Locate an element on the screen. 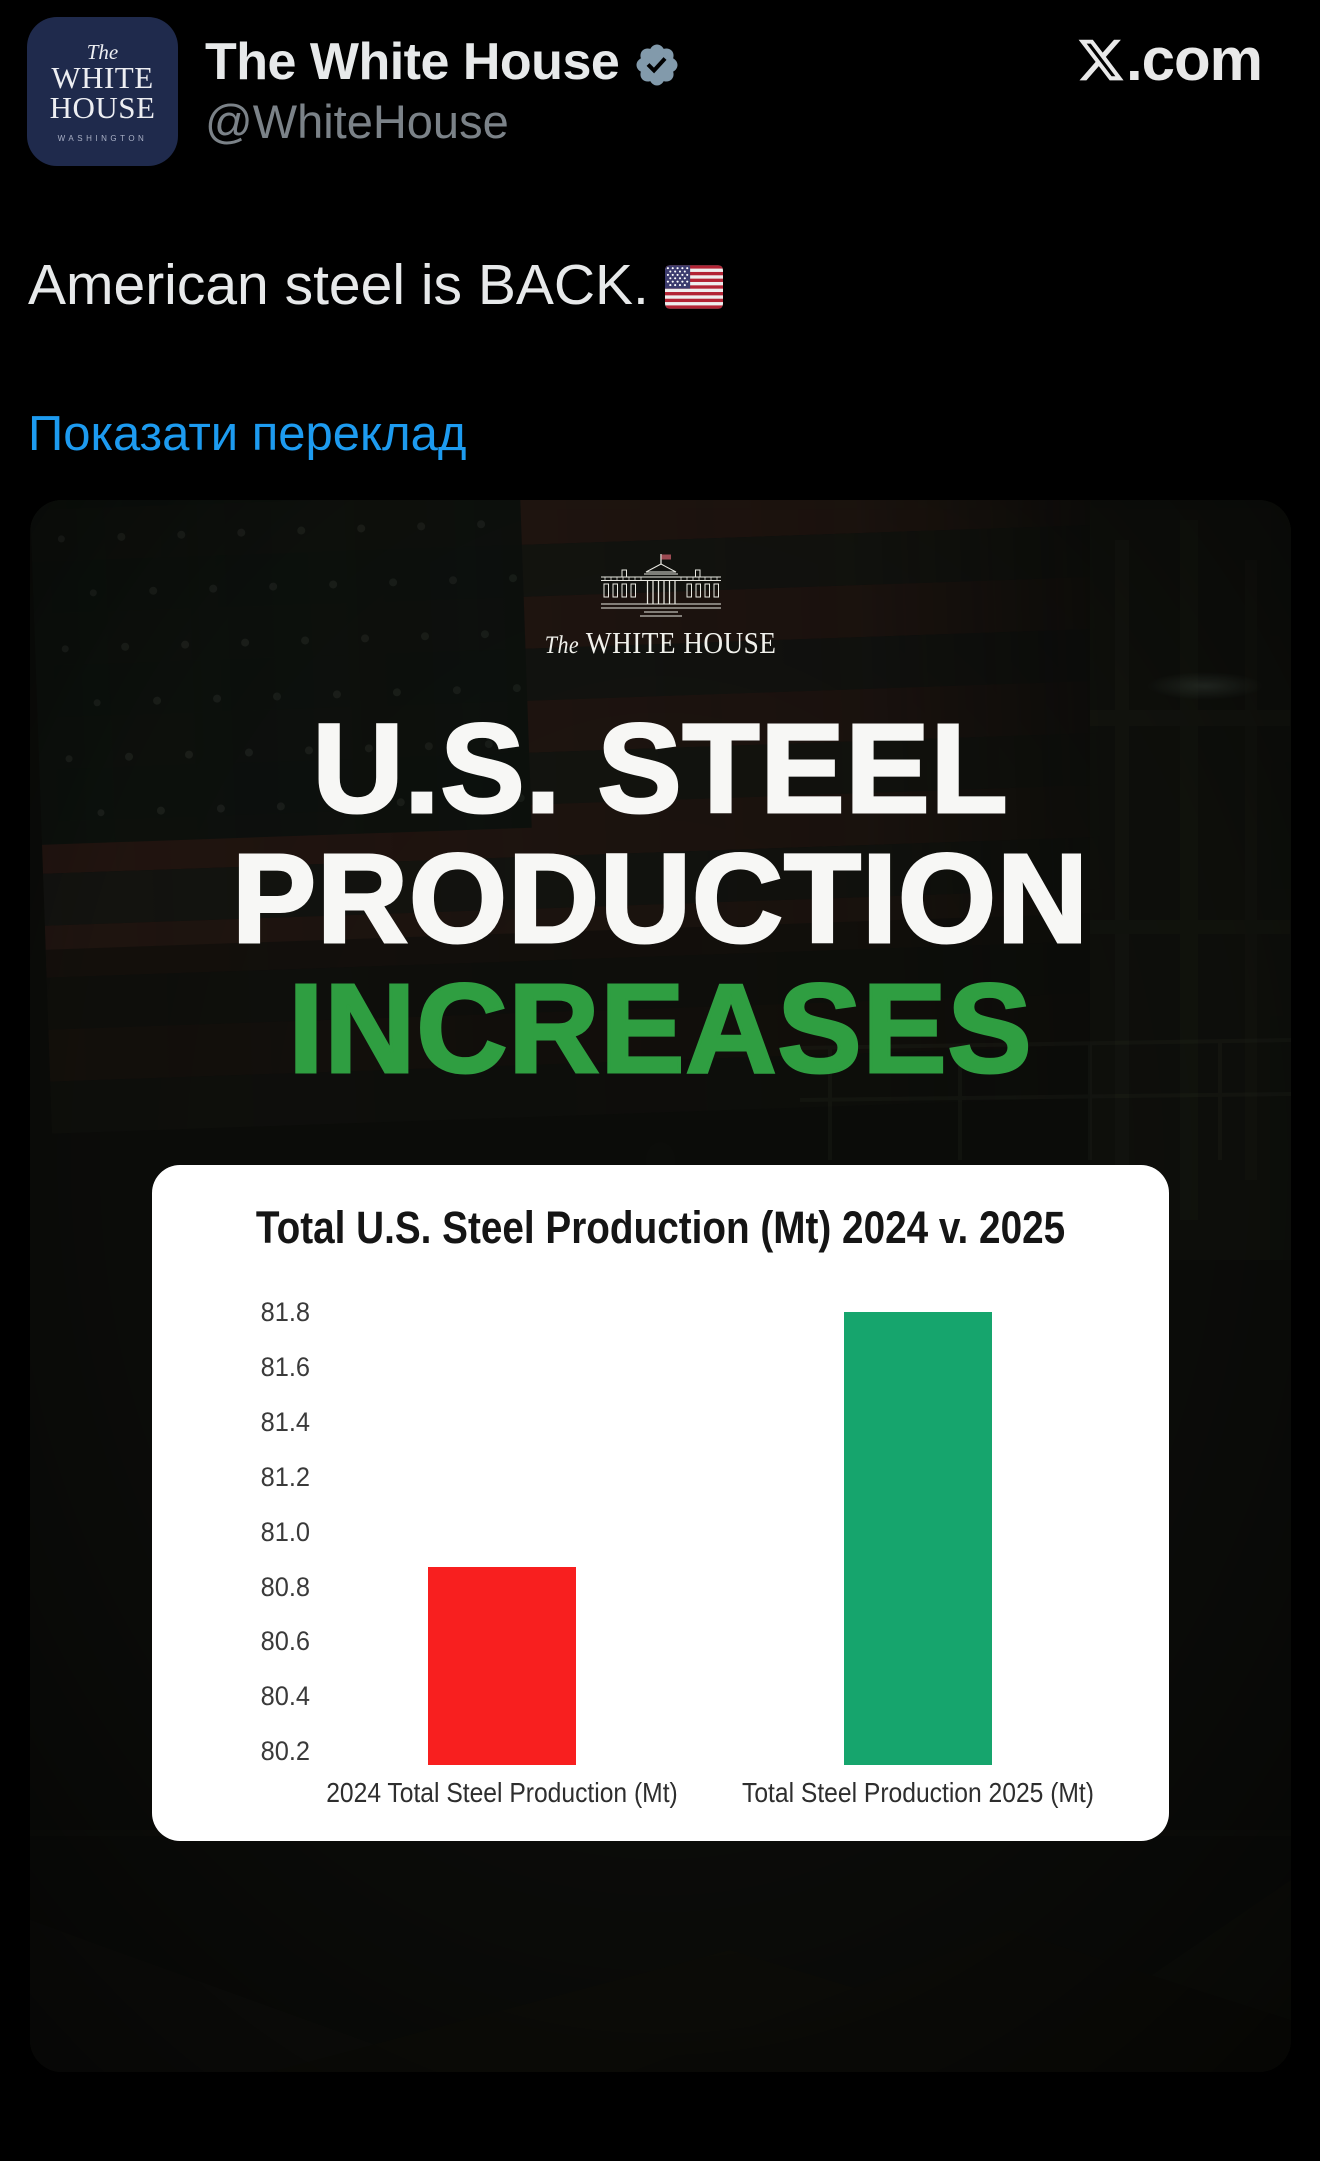 This screenshot has width=1320, height=2161. y-tick-label: 81.0 is located at coordinates (285, 1531).